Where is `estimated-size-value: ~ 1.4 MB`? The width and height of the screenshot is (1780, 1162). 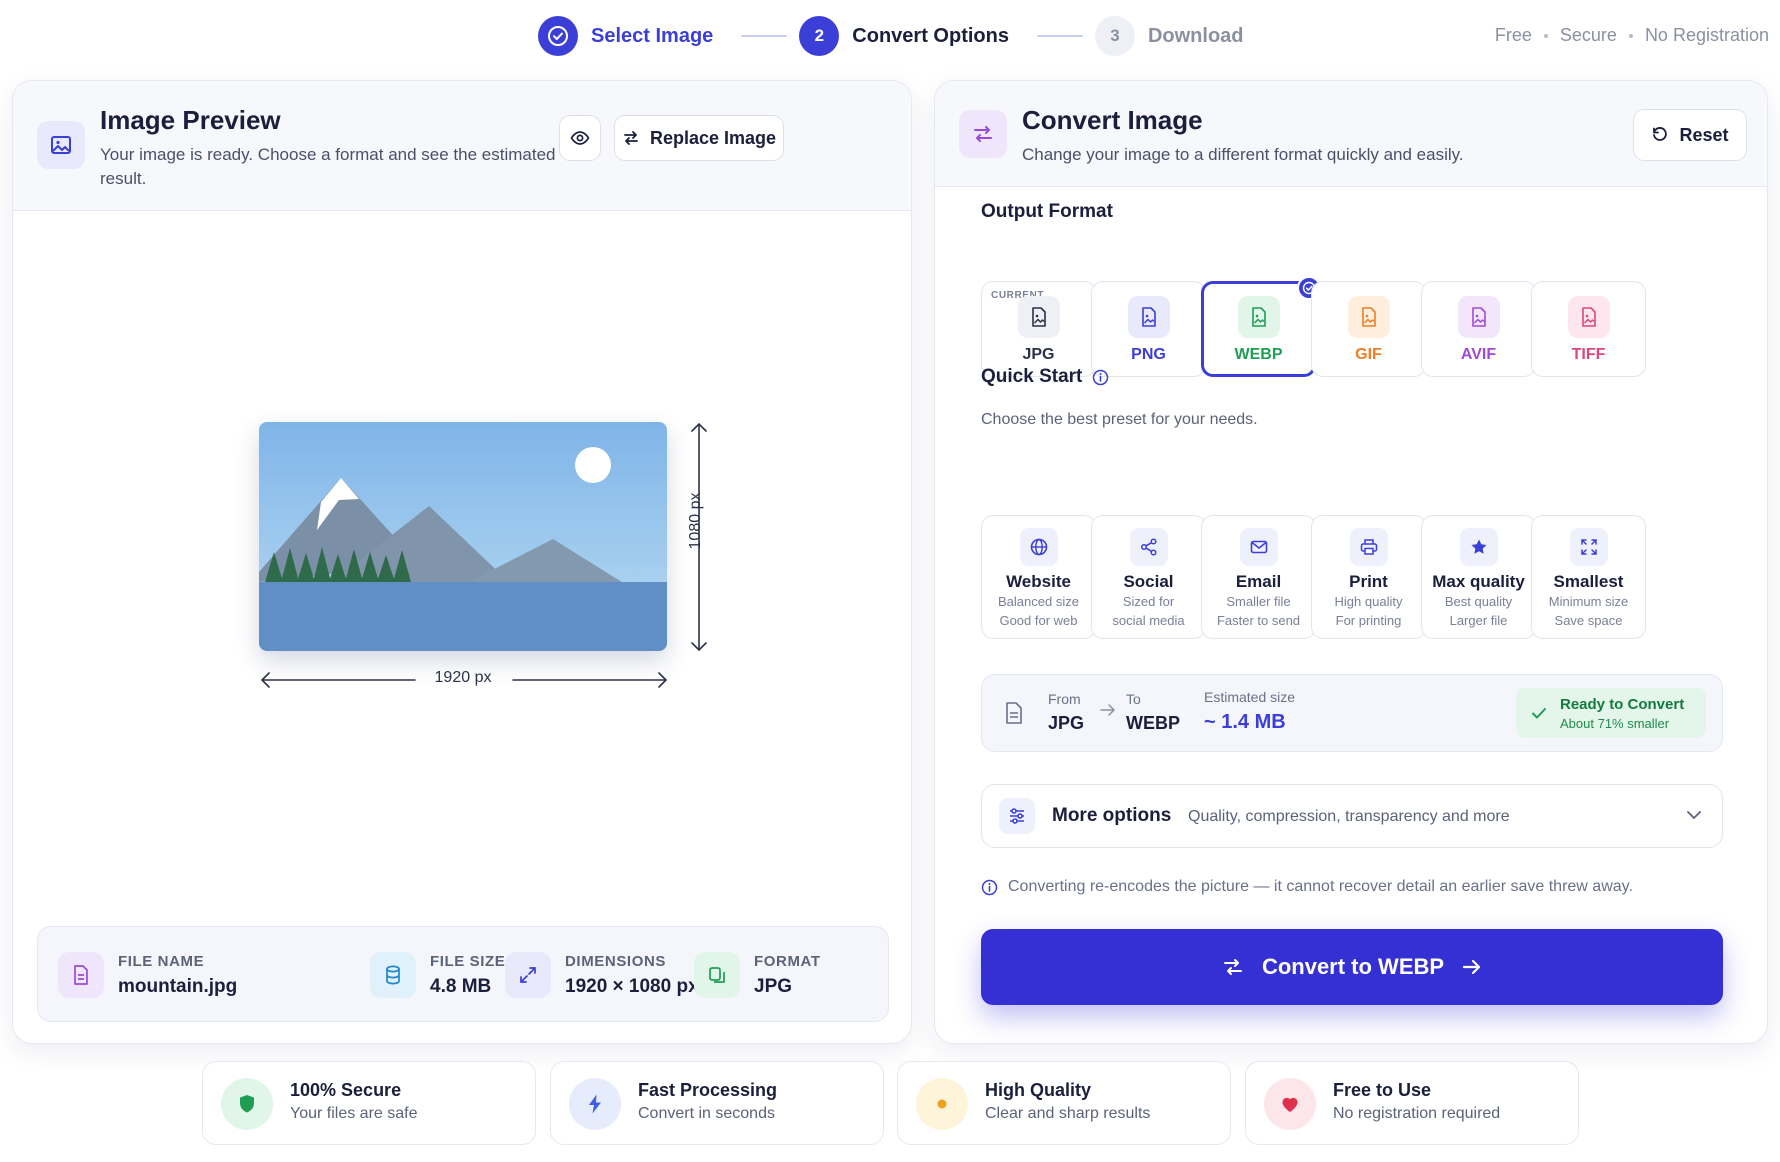
estimated-size-value: ~ 1.4 MB is located at coordinates (1245, 722).